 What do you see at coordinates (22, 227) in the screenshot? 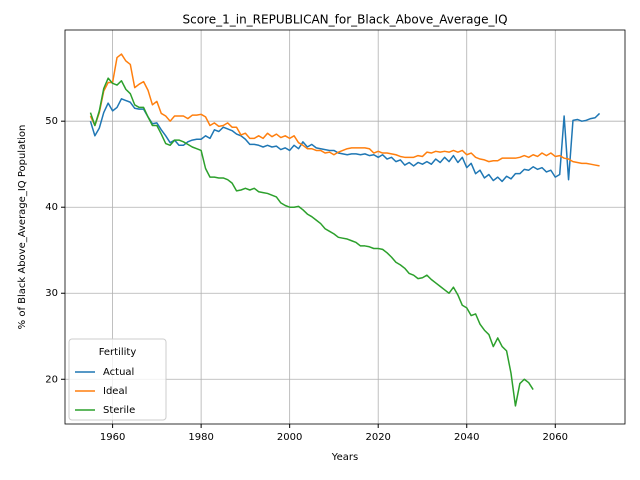
I see `y-axis-label: % of Black Above_Average_IQ Population` at bounding box center [22, 227].